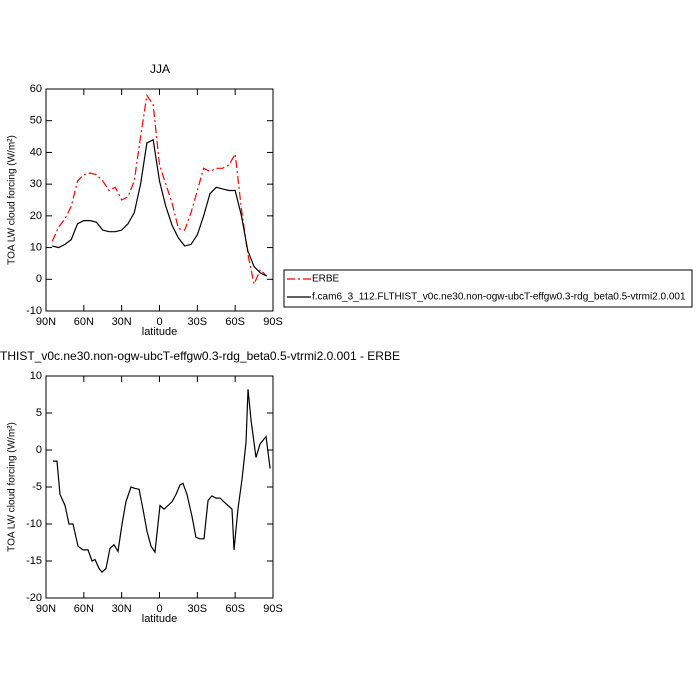 Image resolution: width=700 pixels, height=700 pixels. Describe the element at coordinates (34, 598) in the screenshot. I see `y-tick-label: -20` at that location.